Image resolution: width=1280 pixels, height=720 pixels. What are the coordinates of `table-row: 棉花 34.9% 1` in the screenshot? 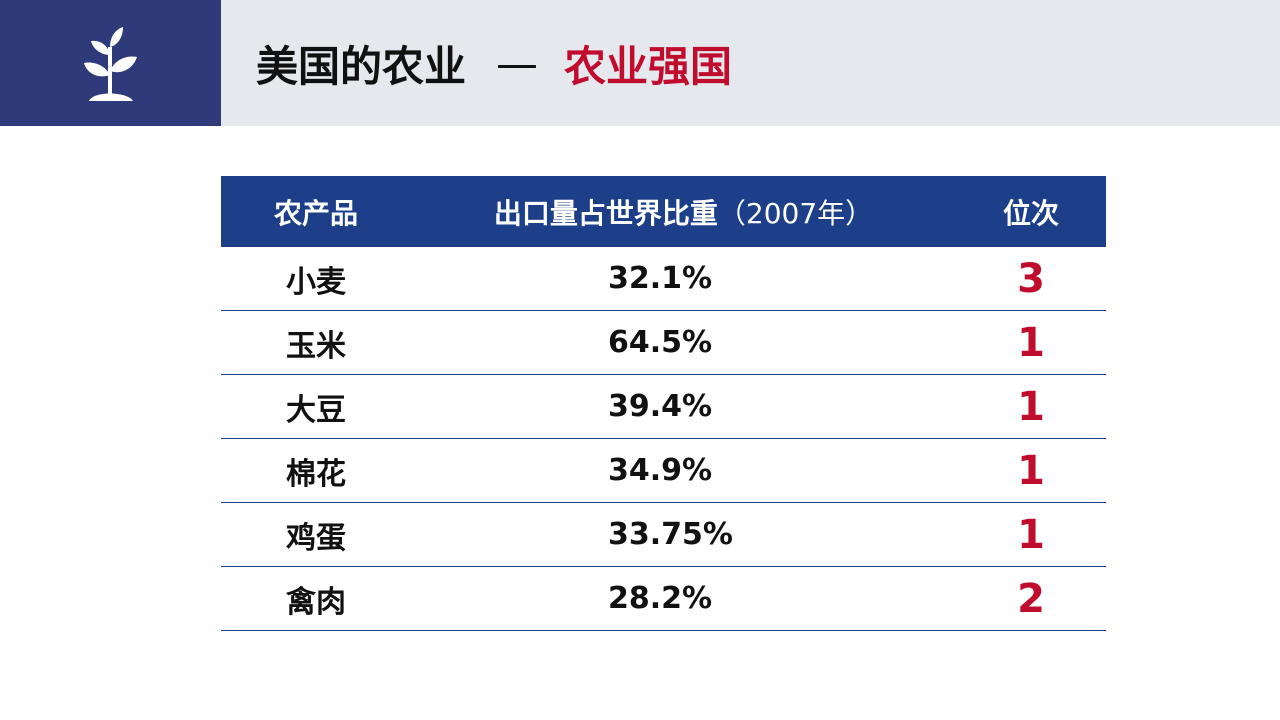 It's located at (663, 471).